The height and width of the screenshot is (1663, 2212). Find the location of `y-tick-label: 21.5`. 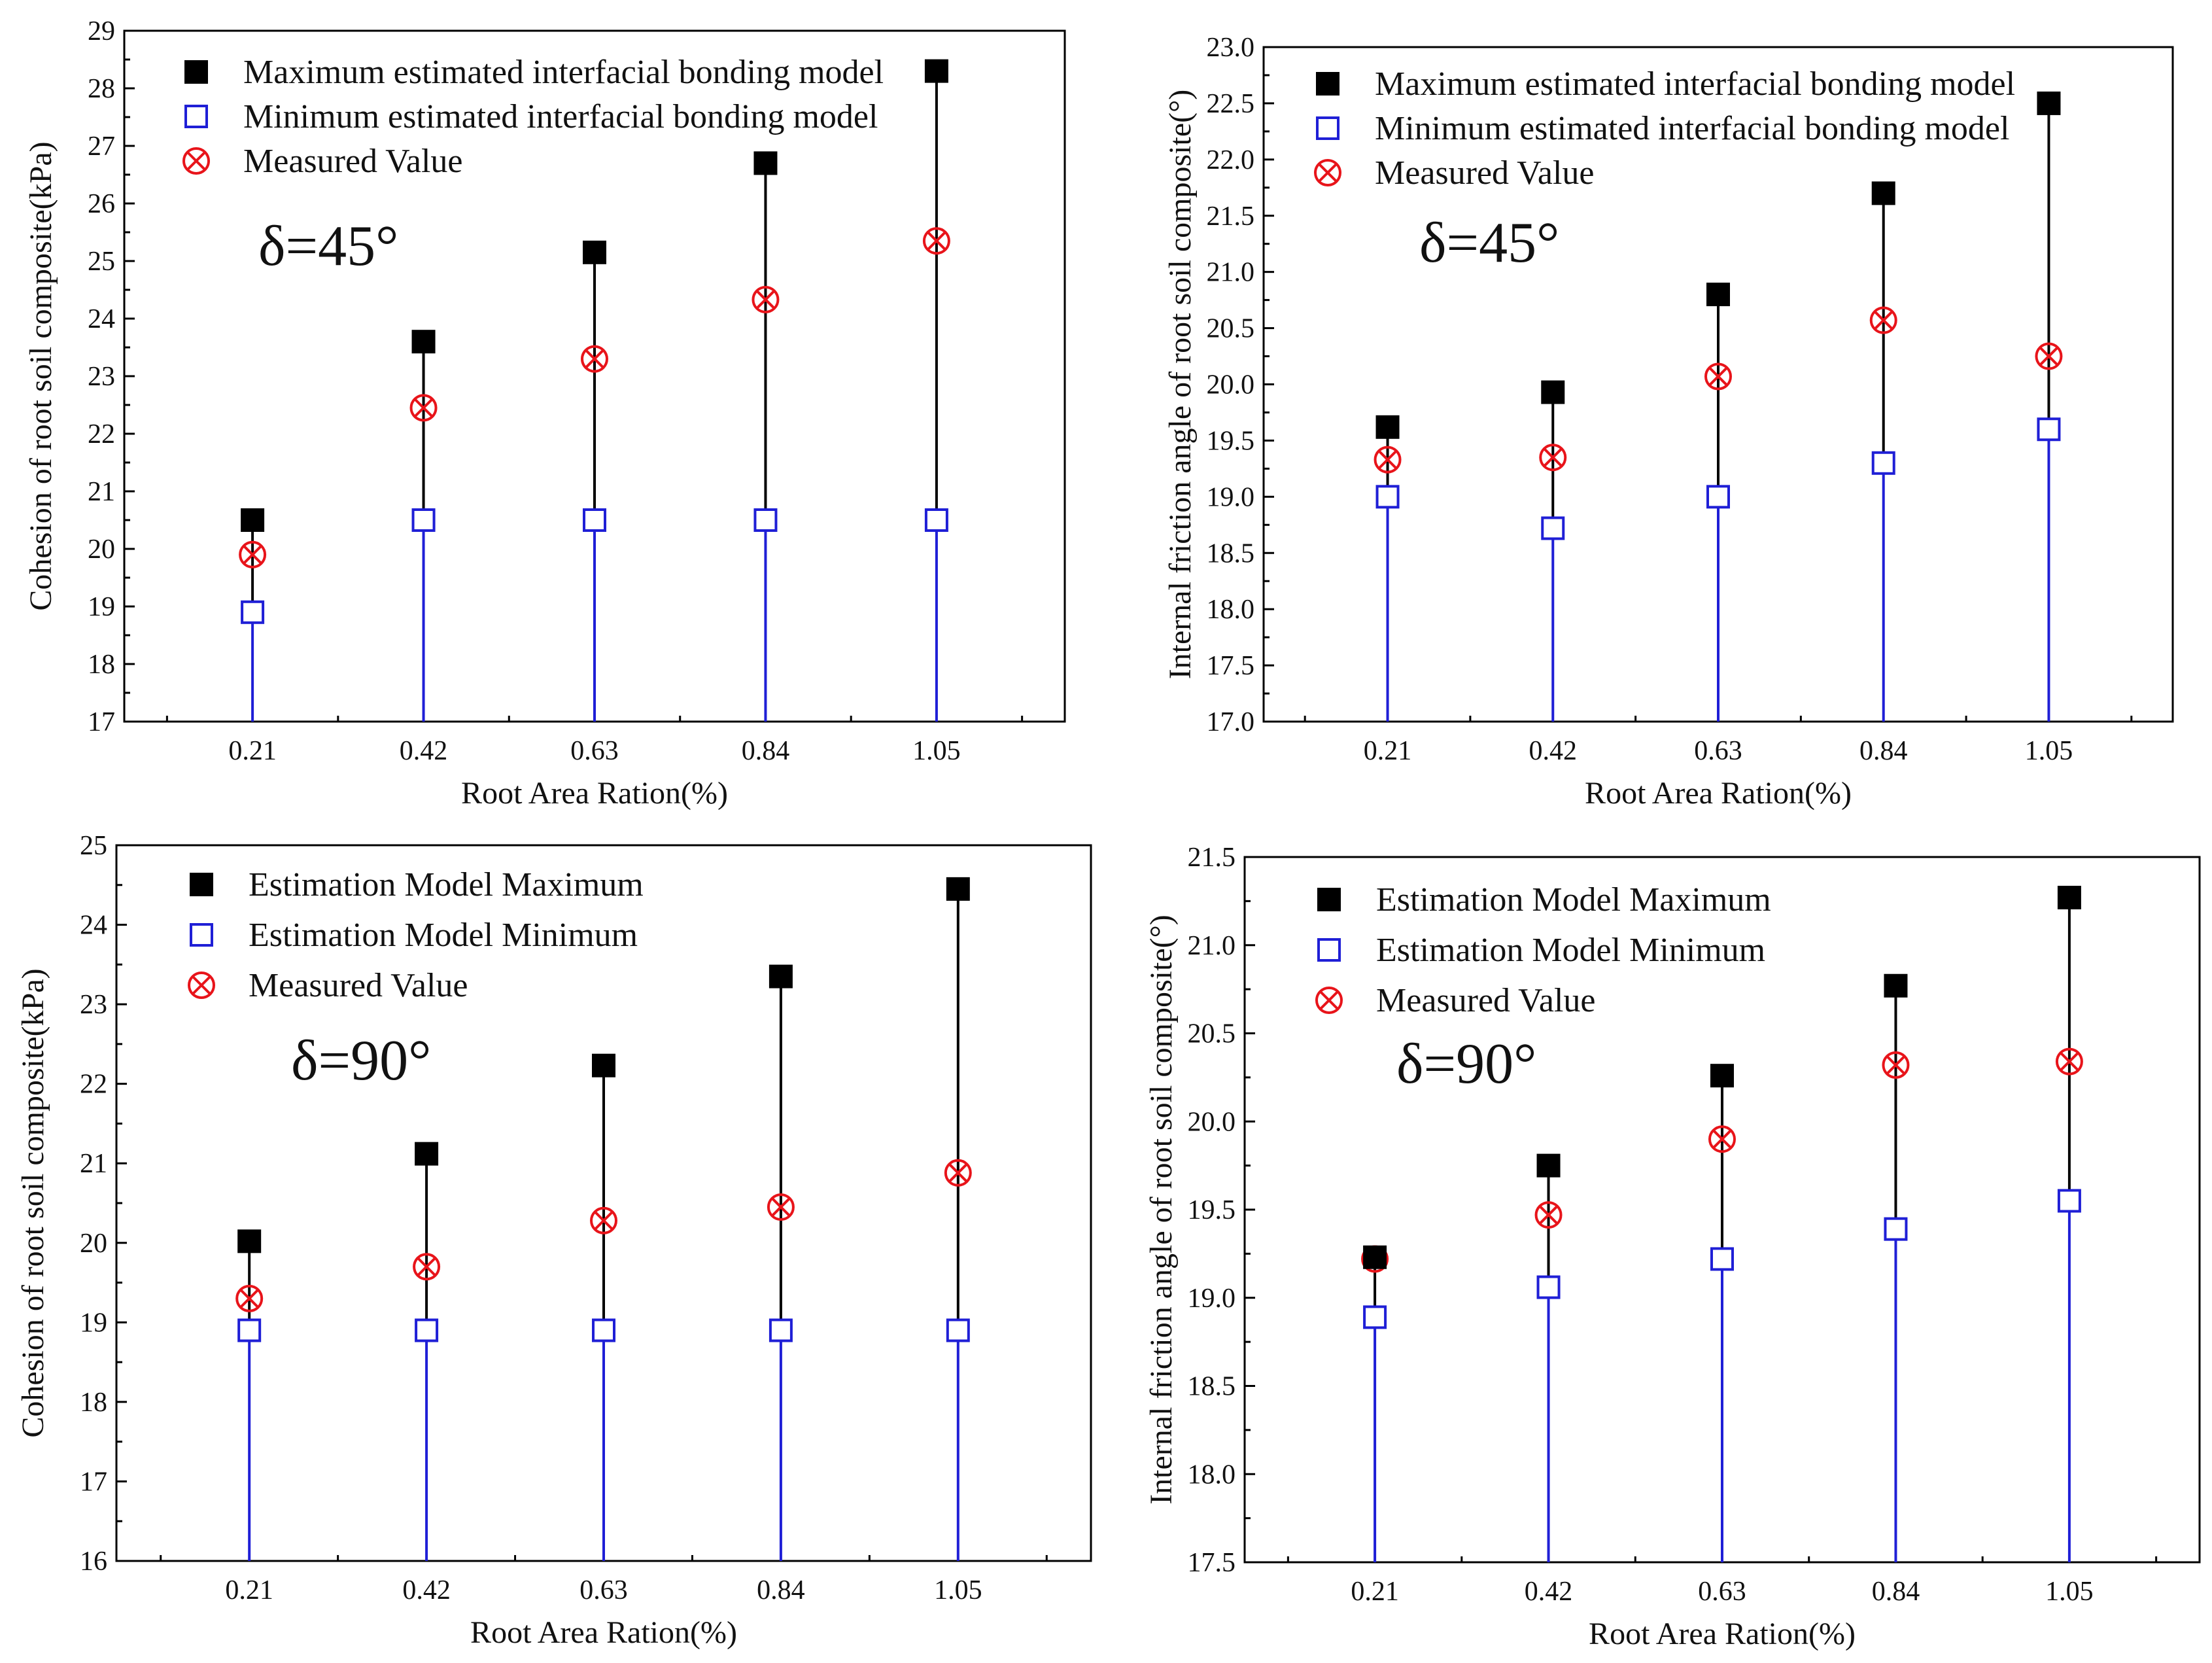

y-tick-label: 21.5 is located at coordinates (1212, 858).